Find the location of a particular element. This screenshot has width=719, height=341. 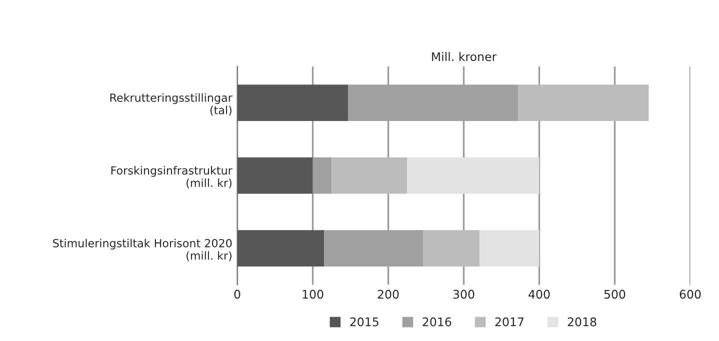

legend-label: 2018 is located at coordinates (582, 321).